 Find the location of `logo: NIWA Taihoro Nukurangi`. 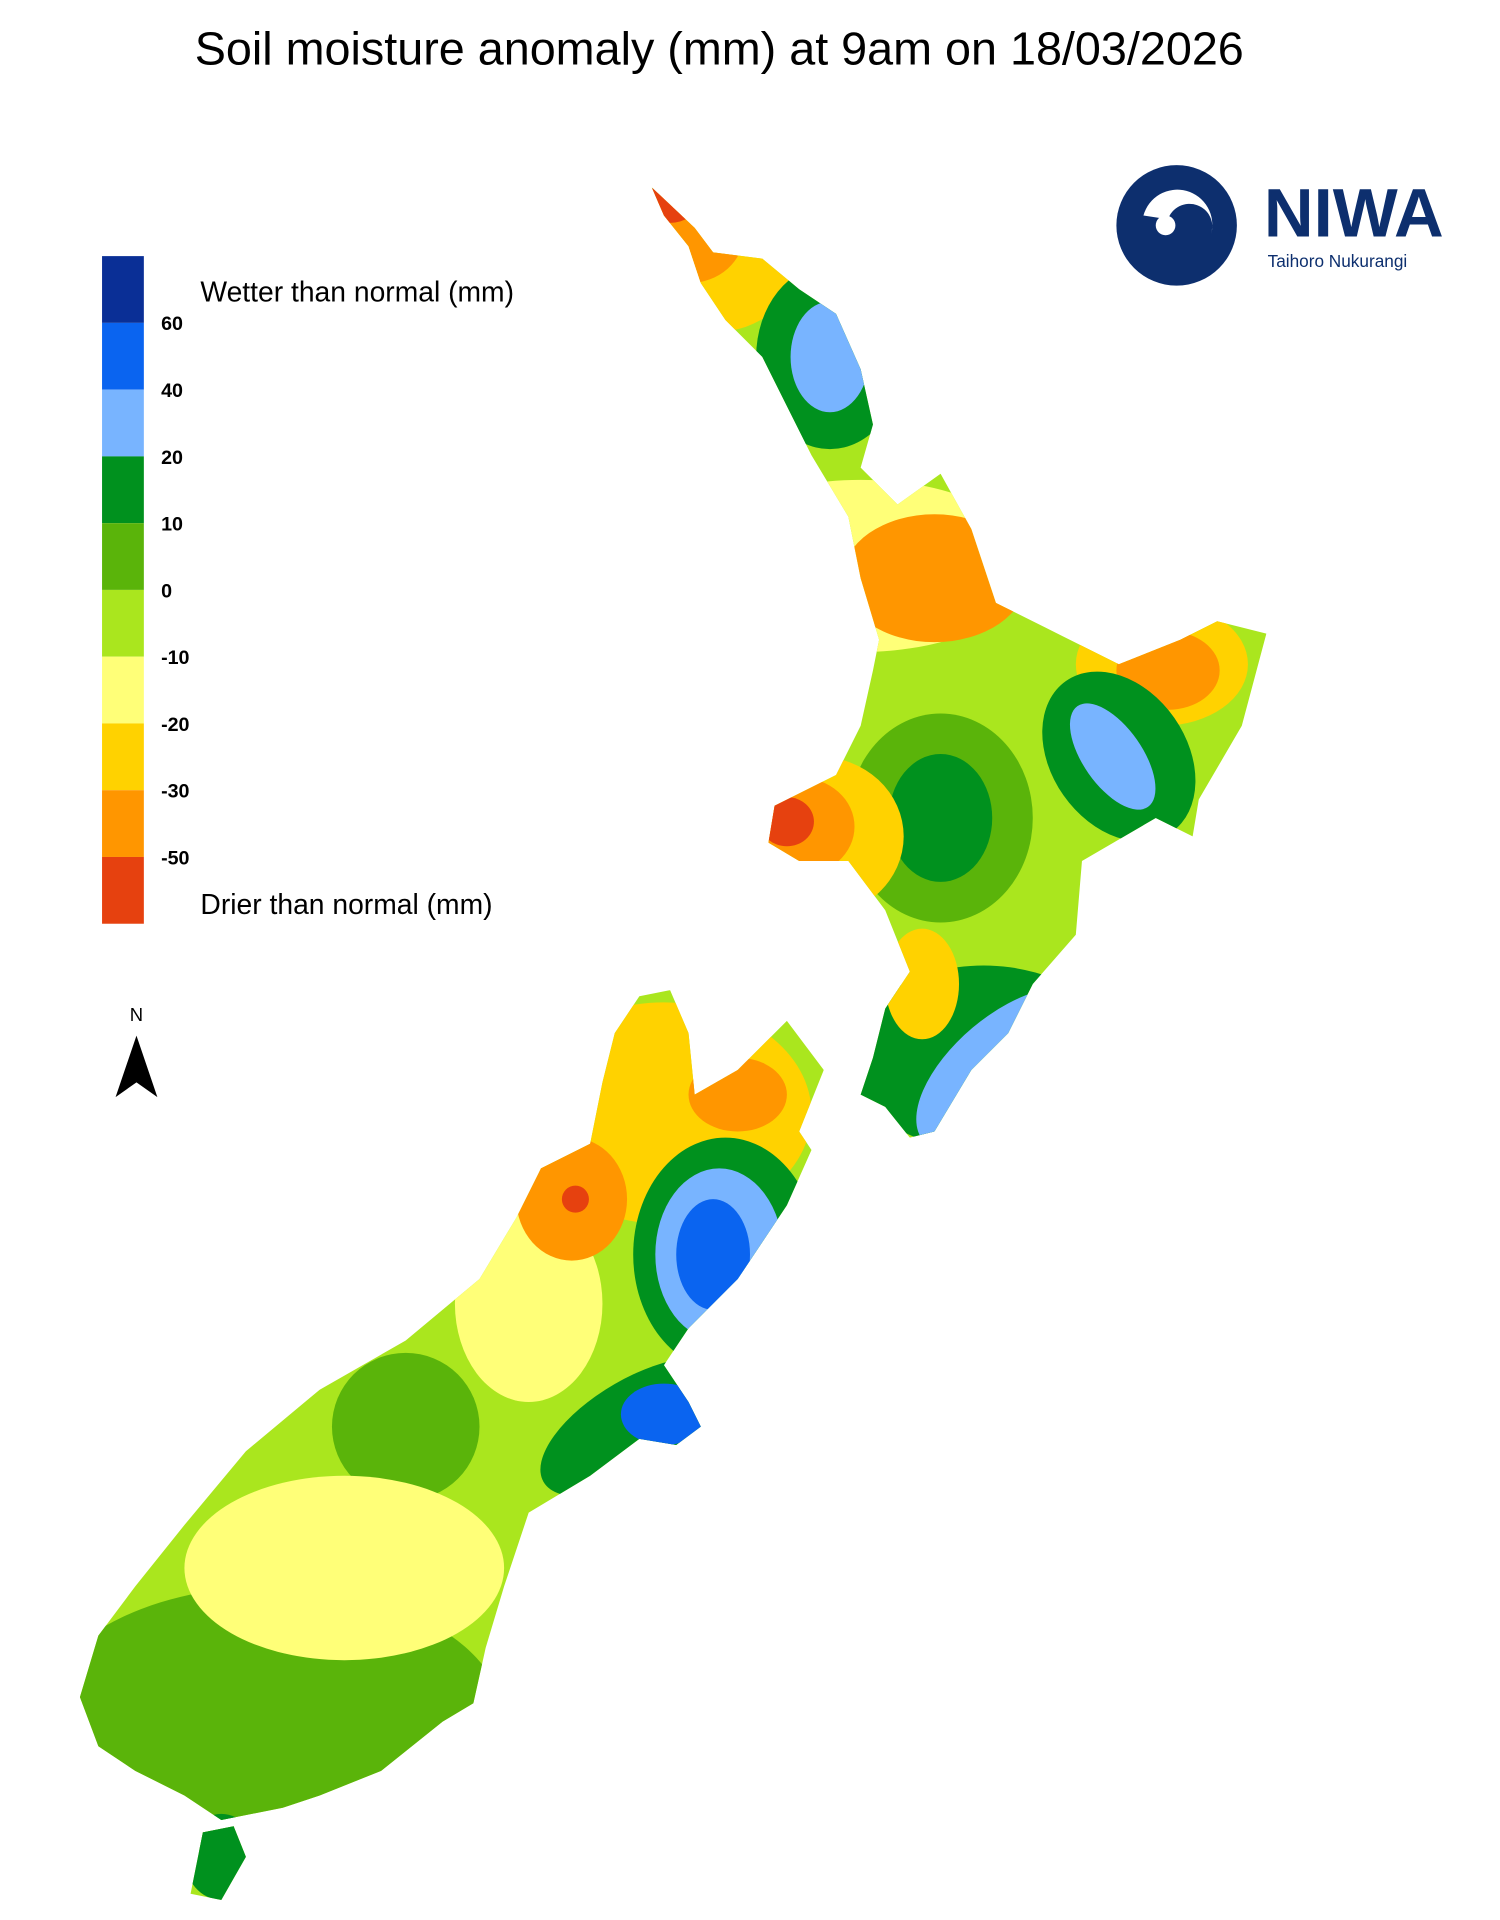

logo: NIWA Taihoro Nukurangi is located at coordinates (1280, 225).